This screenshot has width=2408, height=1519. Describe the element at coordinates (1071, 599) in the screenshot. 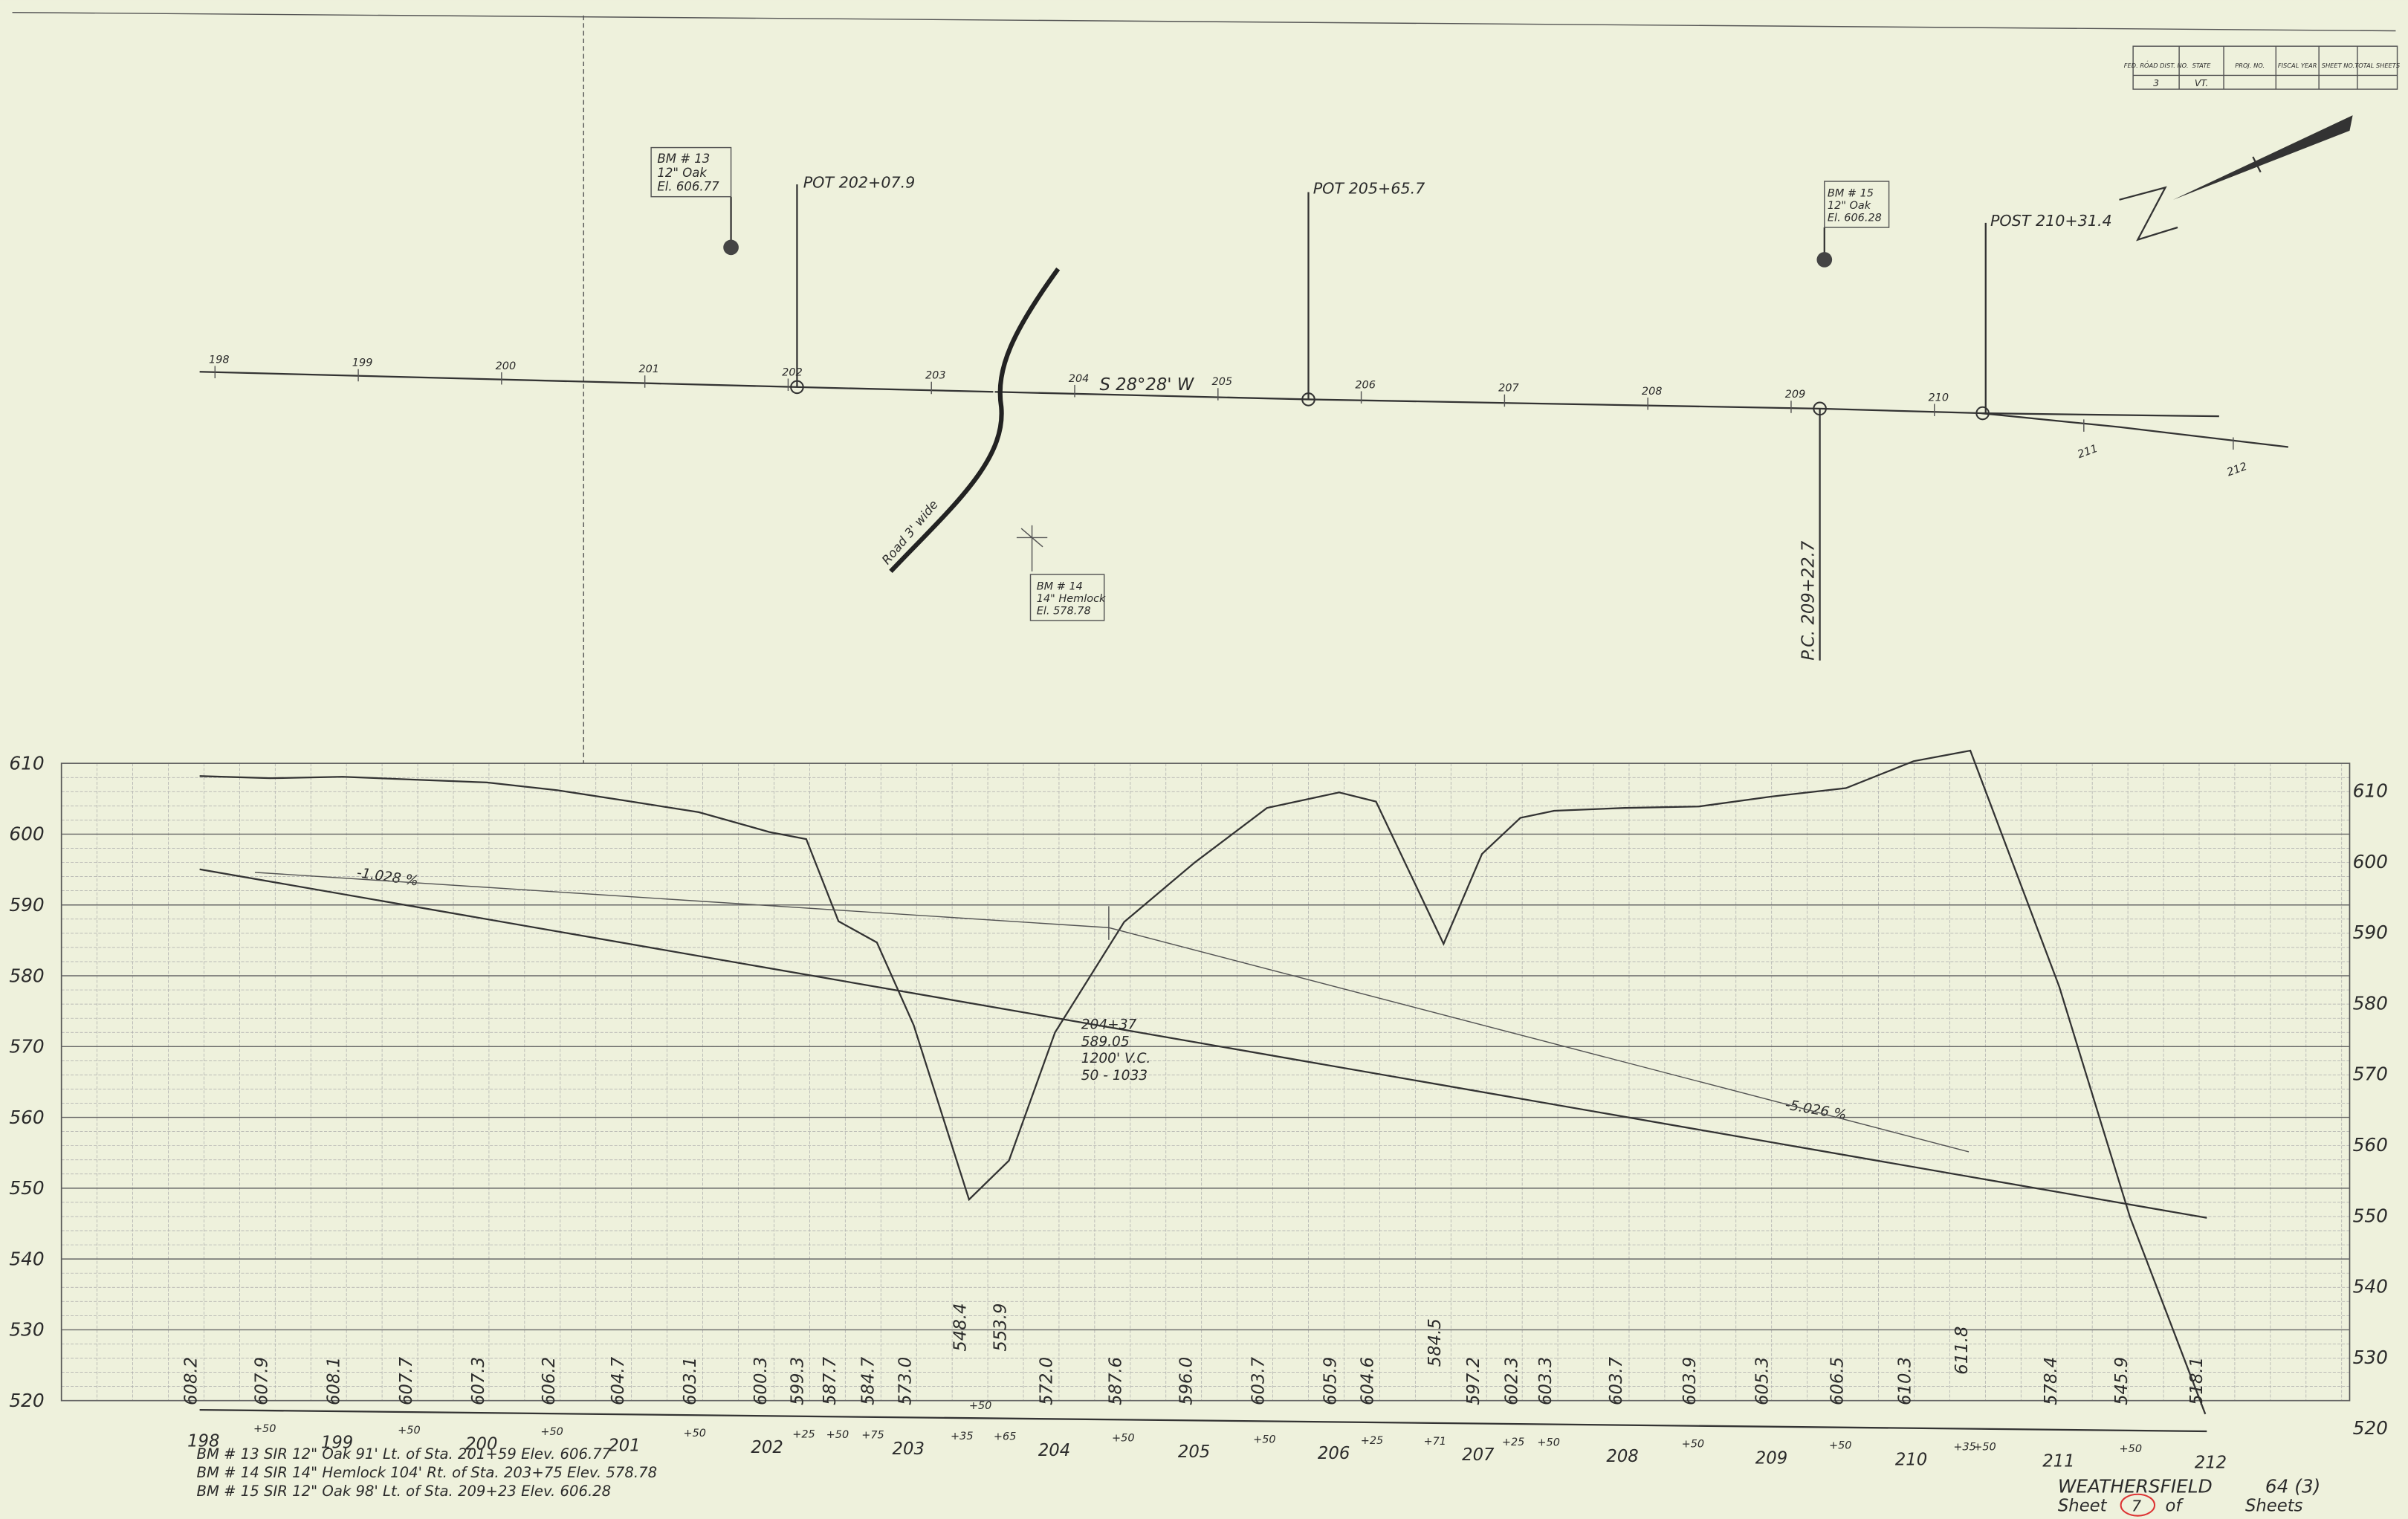

I see `callout-text: 14" Hemlock` at that location.